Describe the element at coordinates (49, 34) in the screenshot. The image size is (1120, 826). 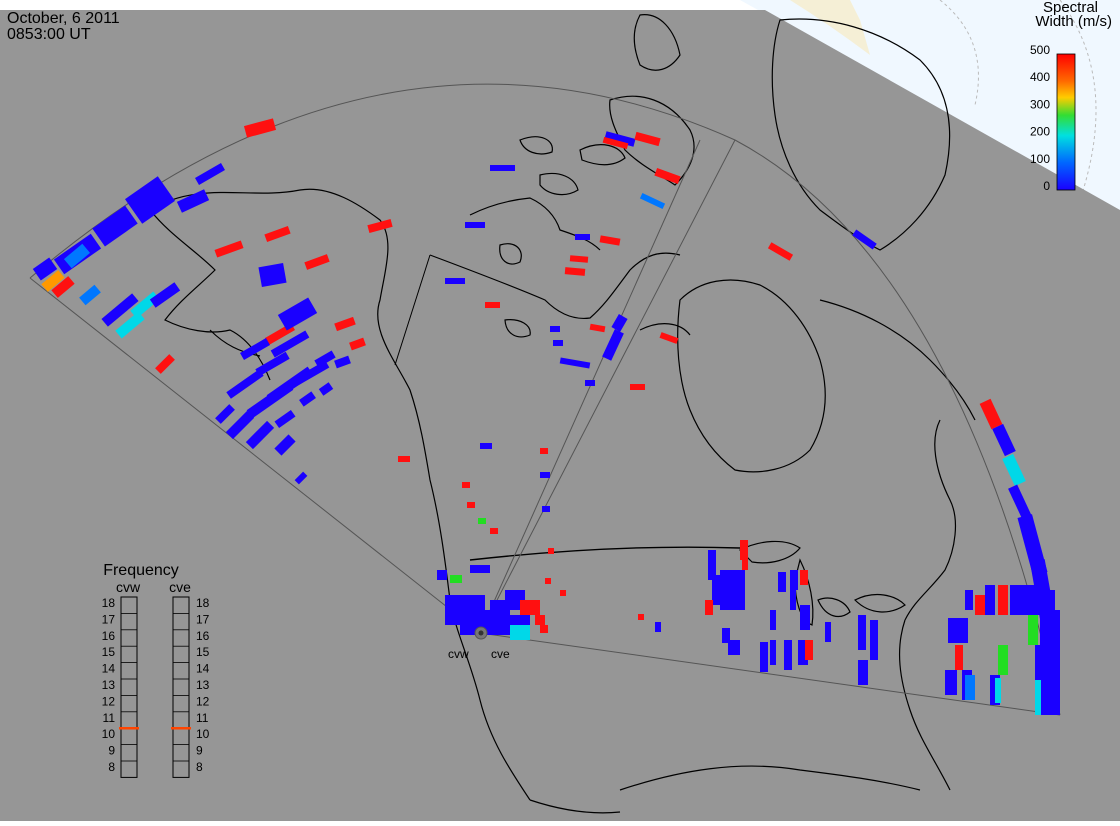
I see `map-time: 0853:00 UT` at that location.